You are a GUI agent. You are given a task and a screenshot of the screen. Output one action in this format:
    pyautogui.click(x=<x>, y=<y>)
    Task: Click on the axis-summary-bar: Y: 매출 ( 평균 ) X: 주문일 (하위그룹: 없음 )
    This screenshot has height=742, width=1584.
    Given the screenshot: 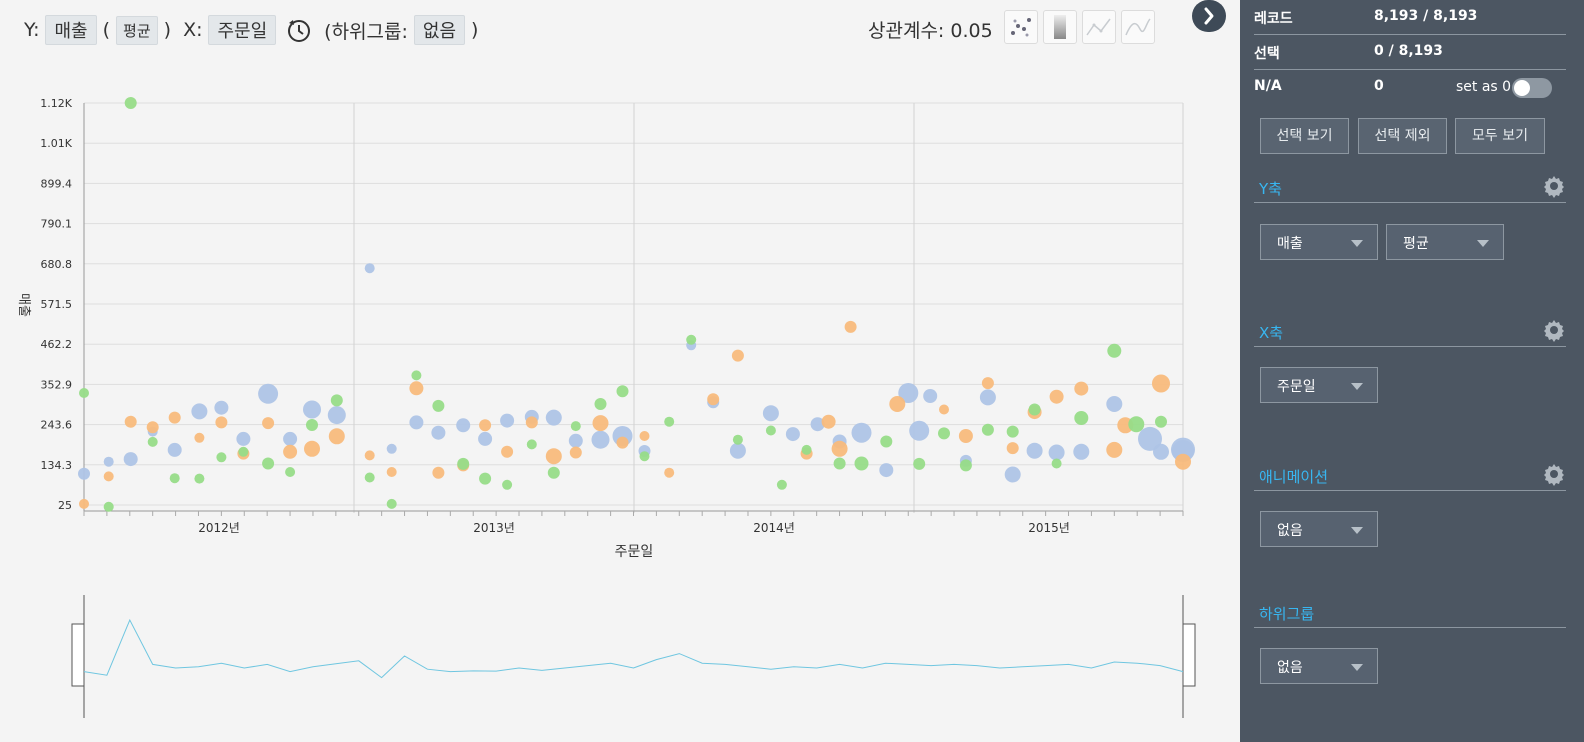 What is the action you would take?
    pyautogui.click(x=251, y=30)
    